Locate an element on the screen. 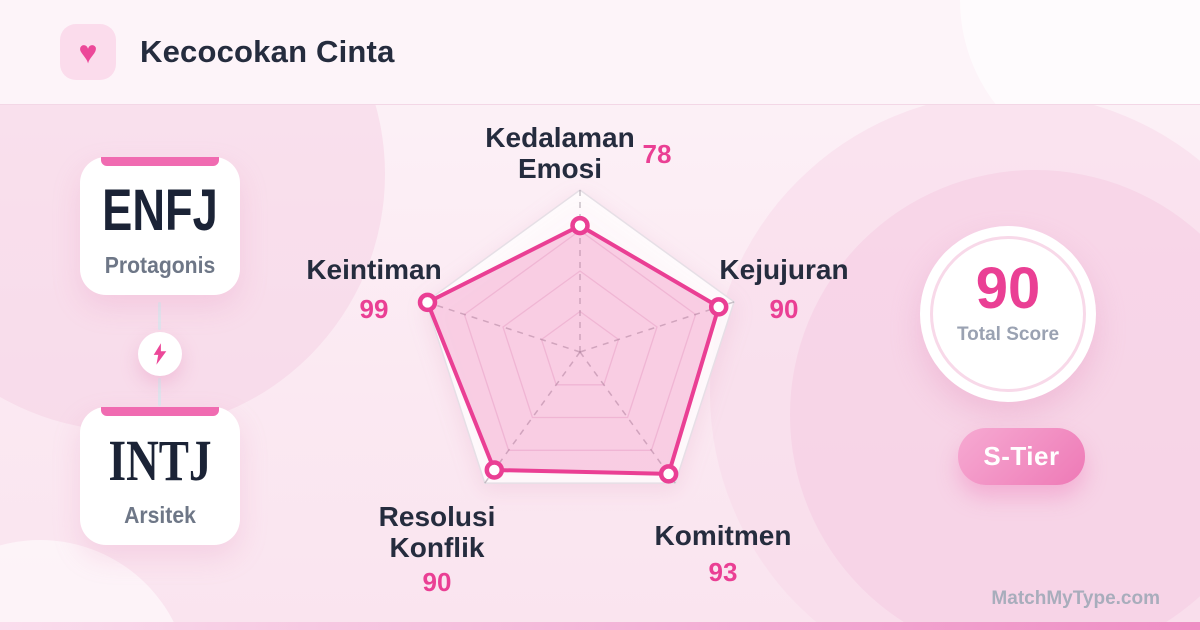  score-inner-ring is located at coordinates (1008, 314).